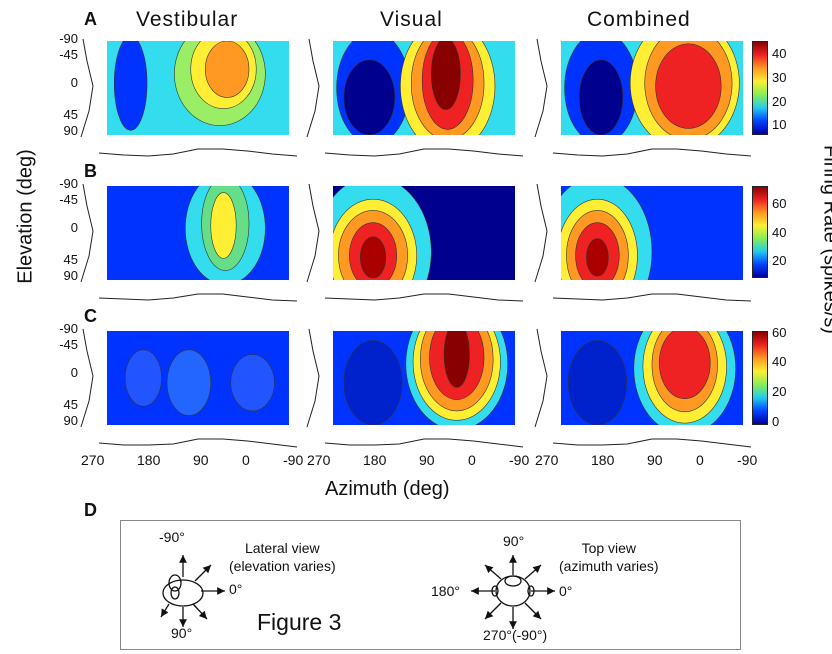 Image resolution: width=832 pixels, height=654 pixels. I want to click on colorbar-a-tick: 10, so click(779, 124).